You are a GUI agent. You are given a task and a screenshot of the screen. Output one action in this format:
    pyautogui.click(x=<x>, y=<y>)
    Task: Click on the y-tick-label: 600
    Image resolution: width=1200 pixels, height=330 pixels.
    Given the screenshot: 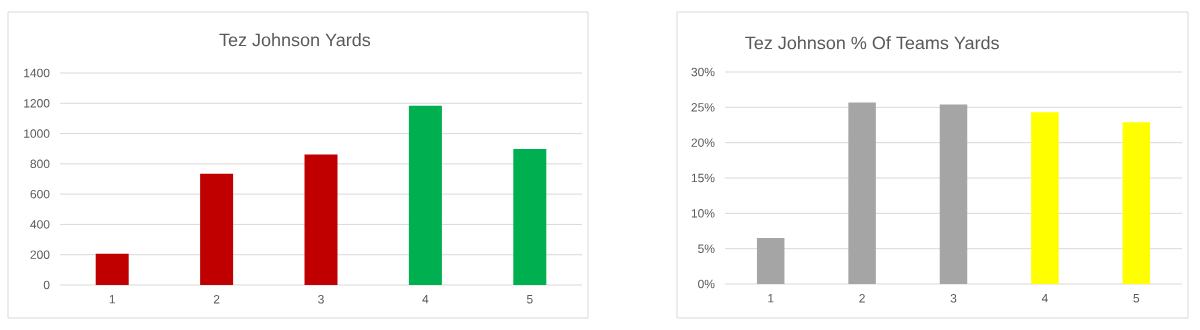 What is the action you would take?
    pyautogui.click(x=40, y=194)
    